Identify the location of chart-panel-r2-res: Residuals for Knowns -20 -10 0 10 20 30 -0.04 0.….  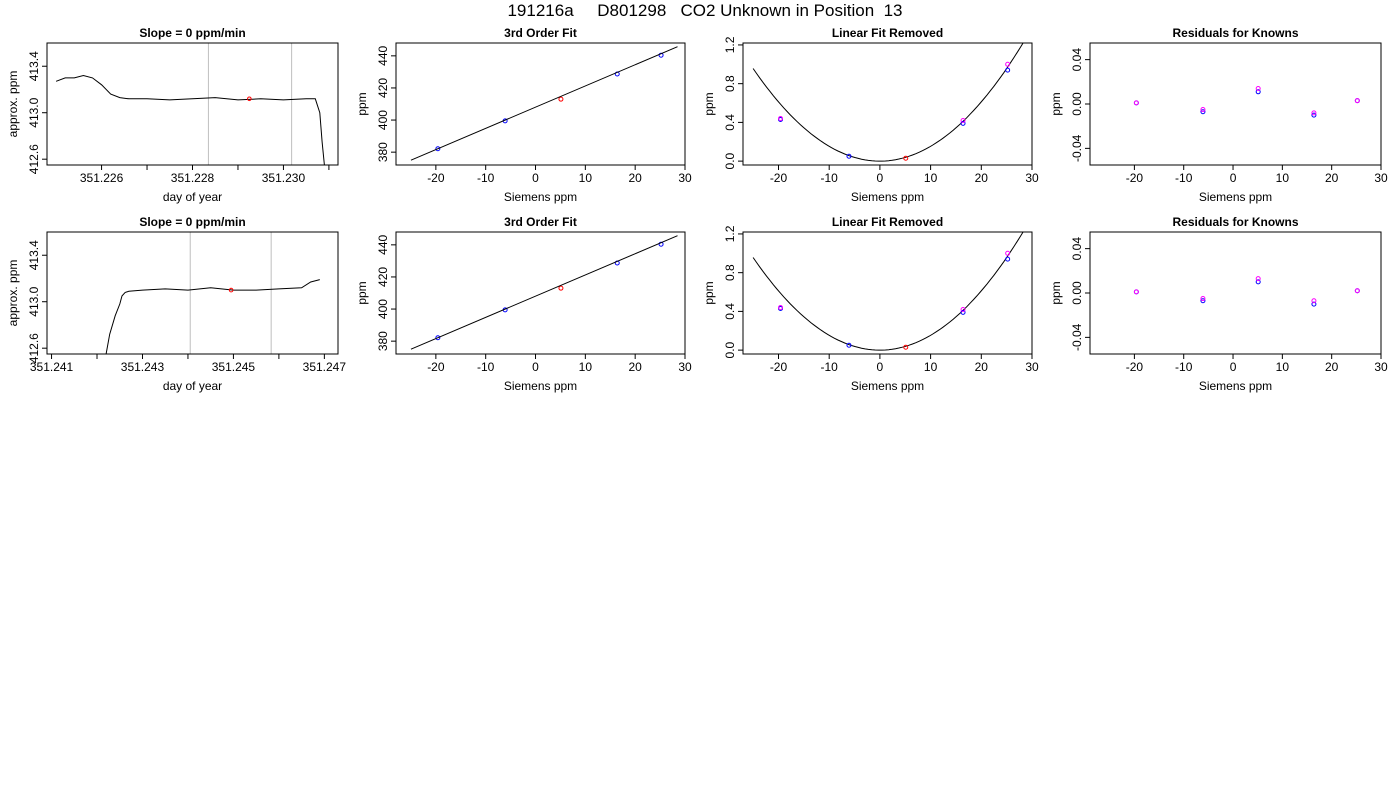
(1218, 304).